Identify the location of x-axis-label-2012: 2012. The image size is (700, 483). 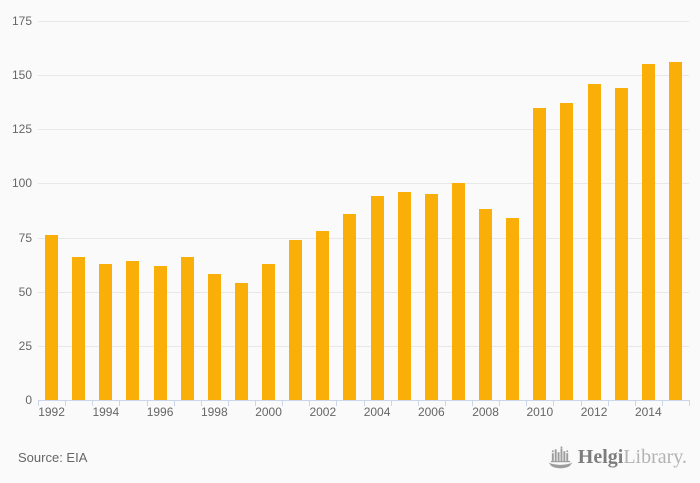
(594, 412).